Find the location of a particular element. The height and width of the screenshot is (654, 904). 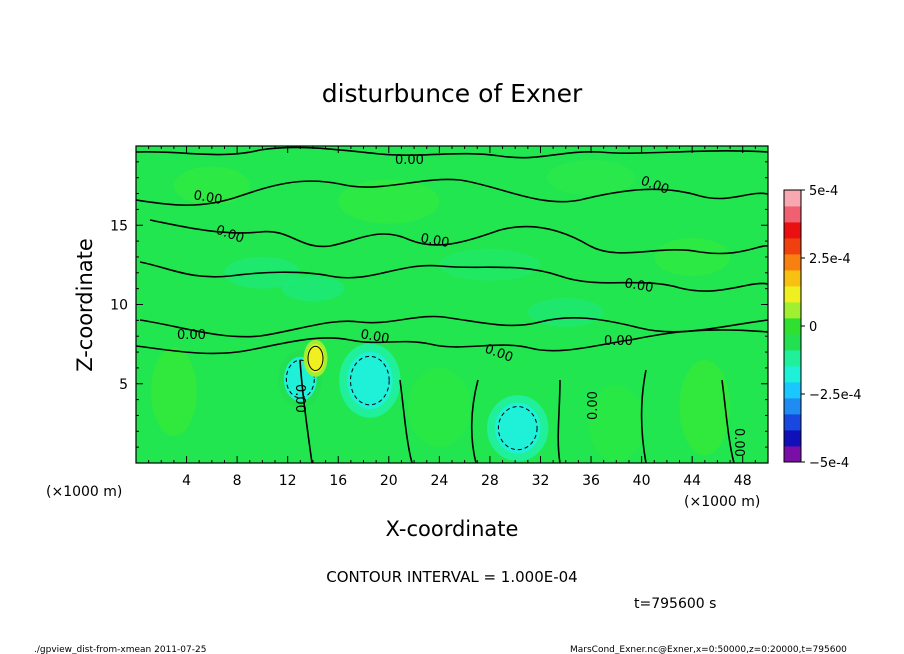

contour-interval-text: CONTOUR INTERVAL = 1.000E-04 is located at coordinates (451, 577).